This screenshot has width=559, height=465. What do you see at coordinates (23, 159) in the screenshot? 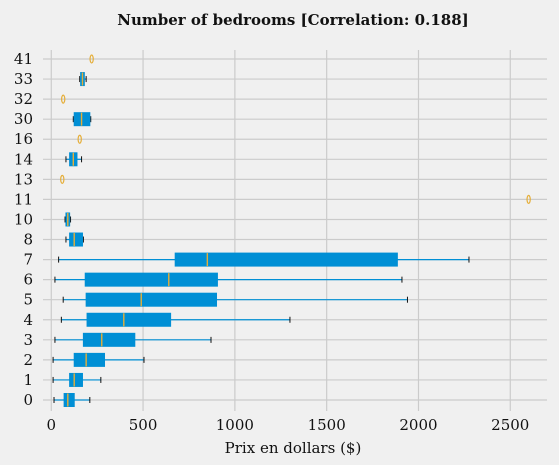
I see `y-tick-label: 14` at bounding box center [23, 159].